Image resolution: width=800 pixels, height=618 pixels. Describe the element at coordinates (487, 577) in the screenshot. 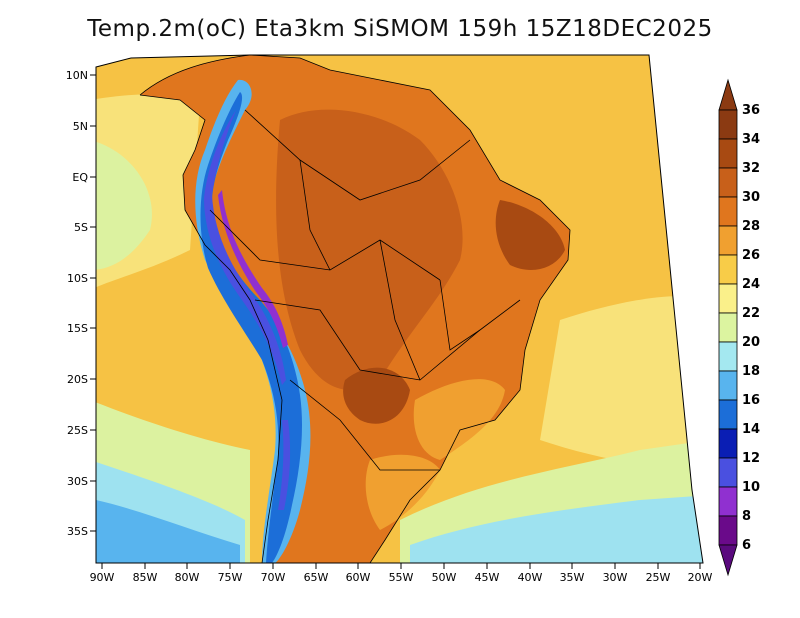

I see `lon-label: 45W` at that location.